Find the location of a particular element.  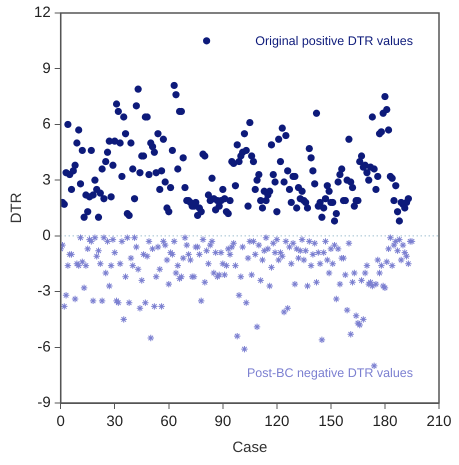

y-axis-title: DTR is located at coordinates (17, 208).